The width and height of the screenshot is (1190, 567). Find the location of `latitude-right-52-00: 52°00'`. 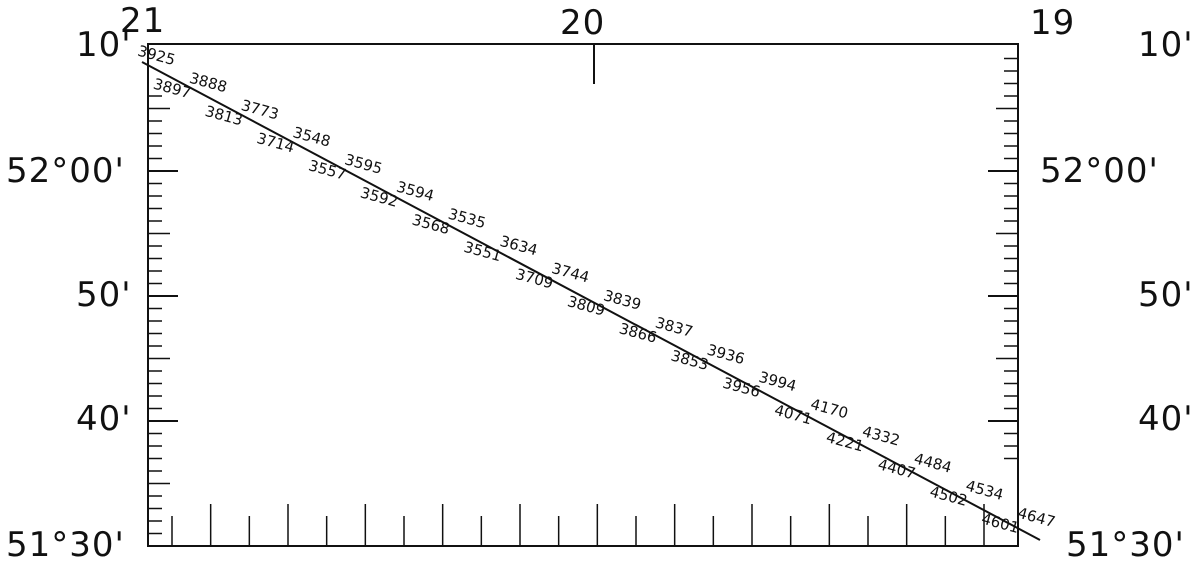

latitude-right-52-00: 52°00' is located at coordinates (1099, 171).